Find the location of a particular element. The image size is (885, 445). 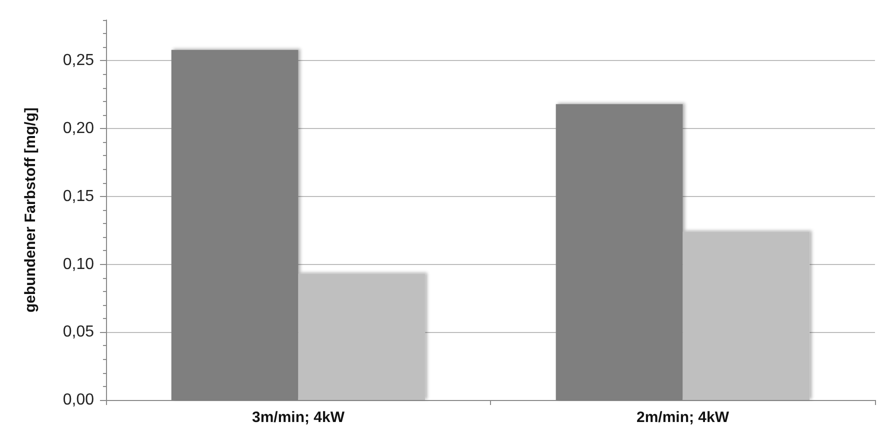

x-tick-label: 2m/min; 4kW is located at coordinates (683, 417).